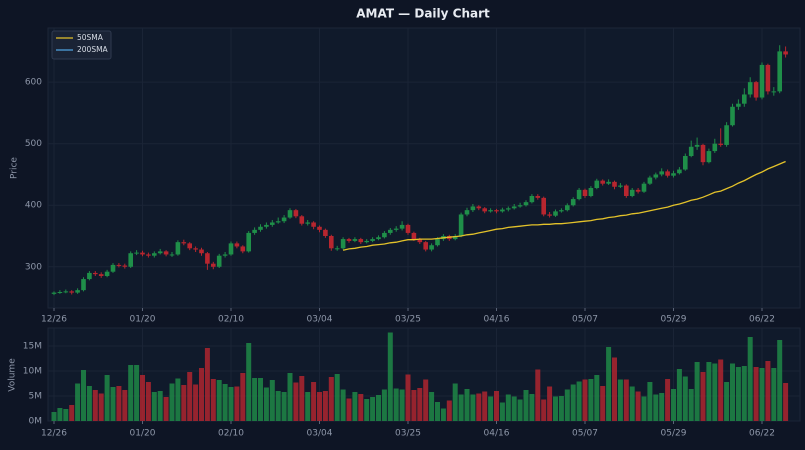 This screenshot has width=805, height=450. I want to click on x-tick-label: 02/10, so click(231, 434).